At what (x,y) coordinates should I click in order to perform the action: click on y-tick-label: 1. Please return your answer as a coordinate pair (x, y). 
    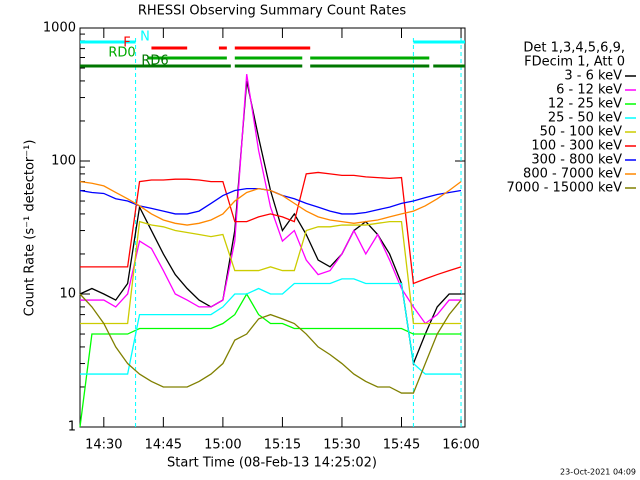
    Looking at the image, I should click on (72, 427).